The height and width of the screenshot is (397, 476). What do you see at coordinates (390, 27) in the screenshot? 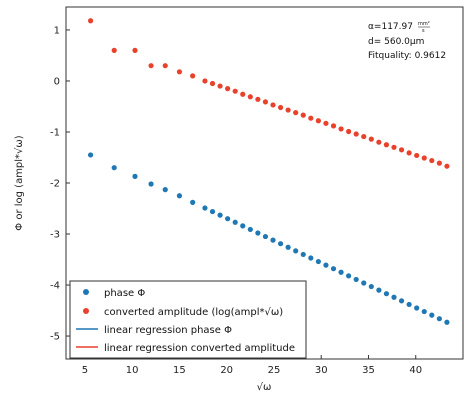
I see `annotation-alpha: α=117.97` at bounding box center [390, 27].